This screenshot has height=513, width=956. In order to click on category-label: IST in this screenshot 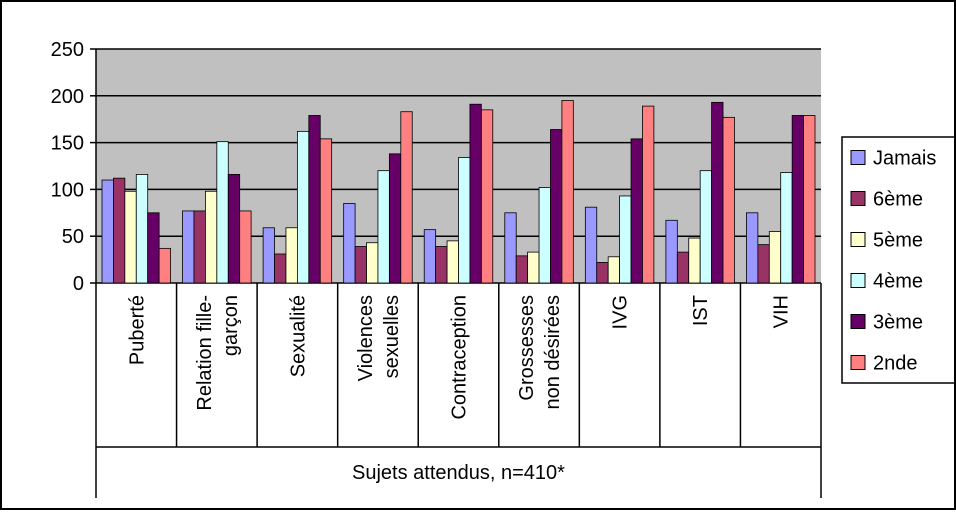, I will do `click(701, 310)`.